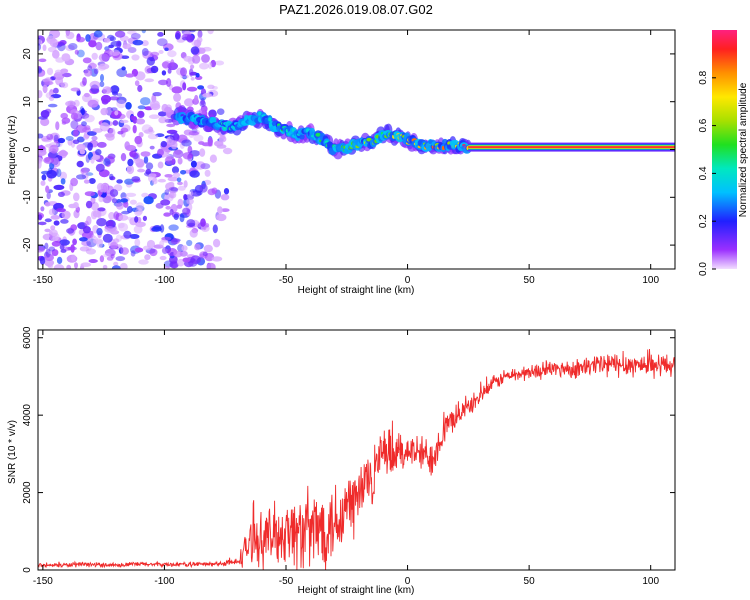  What do you see at coordinates (12, 452) in the screenshot?
I see `snr-y-label: SNR (10 * v/v)` at bounding box center [12, 452].